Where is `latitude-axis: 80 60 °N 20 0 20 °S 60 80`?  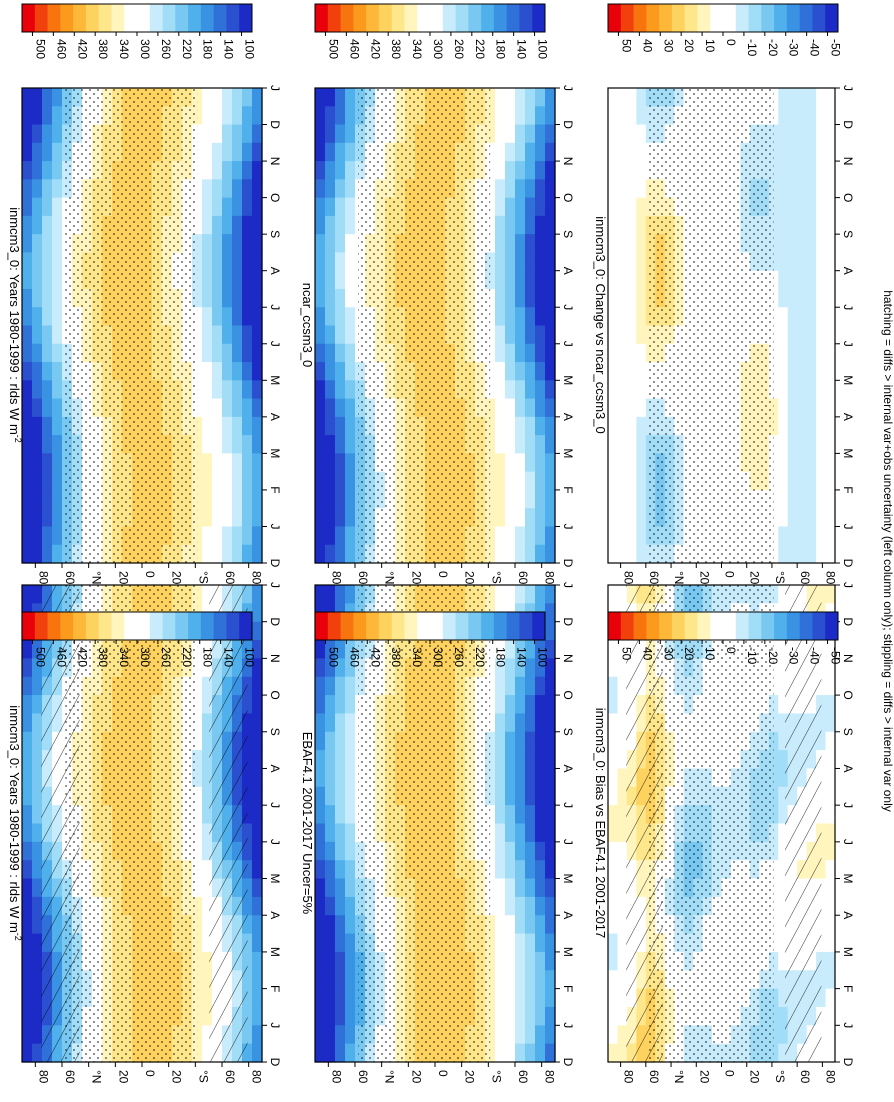
latitude-axis: 80 60 °N 20 0 20 °S 60 80 is located at coordinates (728, 1073).